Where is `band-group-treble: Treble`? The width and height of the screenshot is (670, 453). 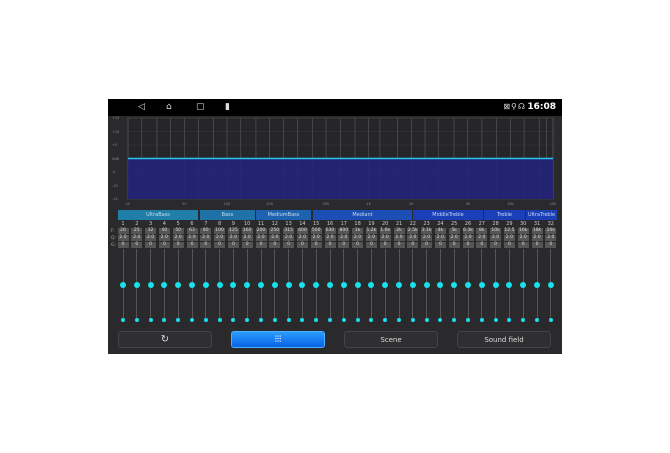
band-group-treble: Treble is located at coordinates (504, 215).